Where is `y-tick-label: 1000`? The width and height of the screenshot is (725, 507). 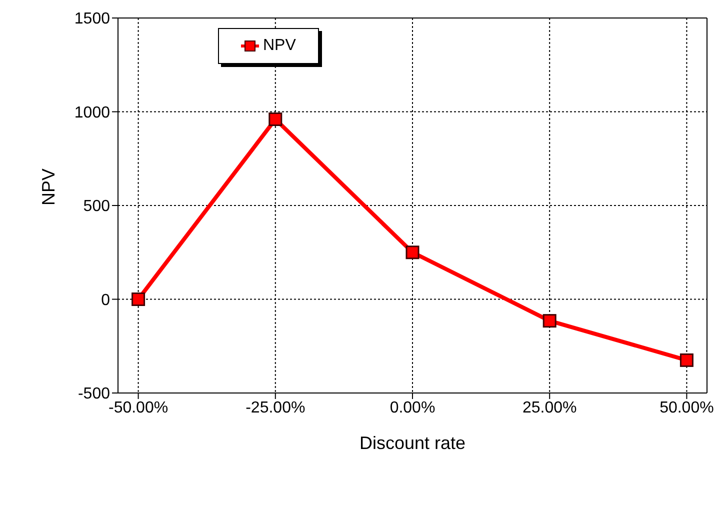
y-tick-label: 1000 is located at coordinates (92, 113).